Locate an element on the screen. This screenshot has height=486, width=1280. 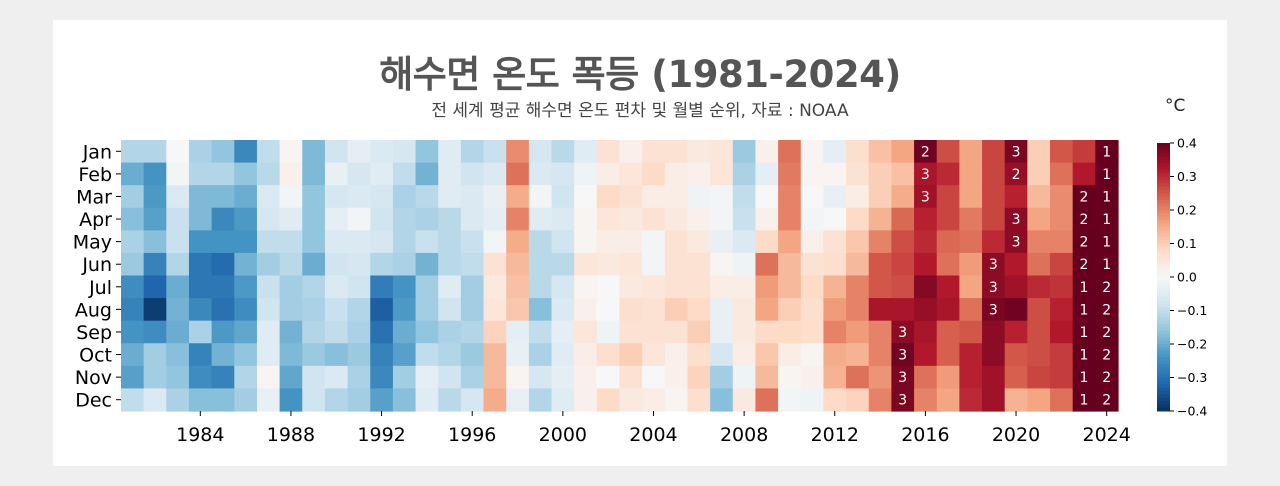
y-tick-label: Dec is located at coordinates (93, 401).